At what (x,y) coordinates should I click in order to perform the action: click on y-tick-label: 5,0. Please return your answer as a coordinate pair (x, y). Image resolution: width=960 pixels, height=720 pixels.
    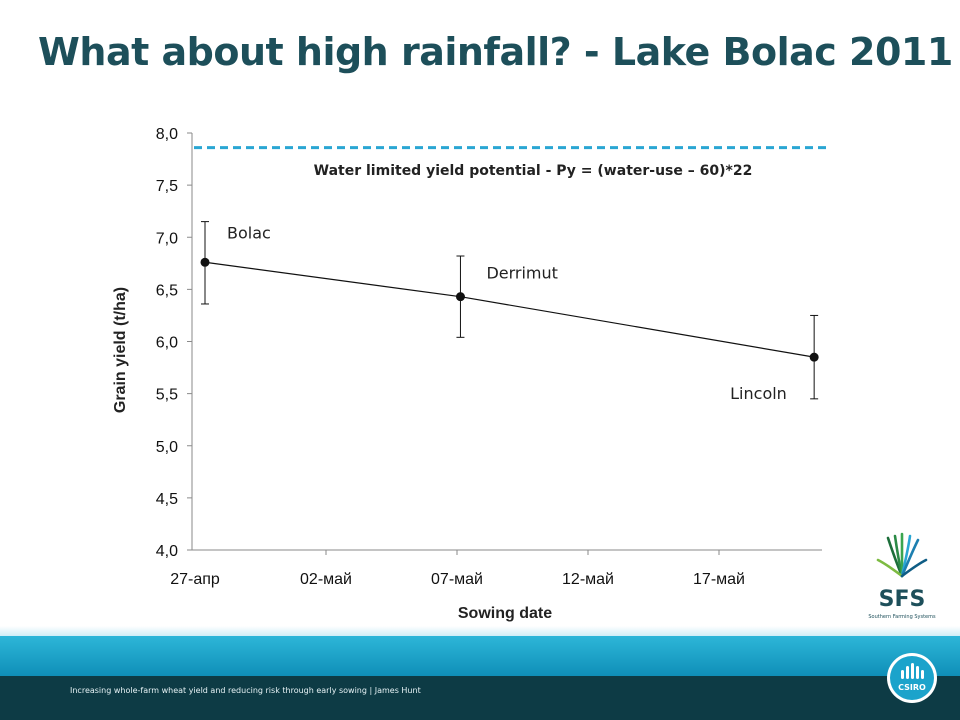
    Looking at the image, I should click on (167, 447).